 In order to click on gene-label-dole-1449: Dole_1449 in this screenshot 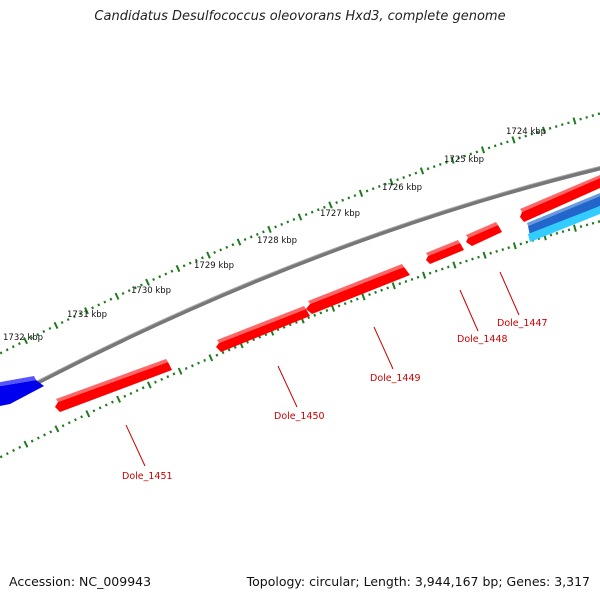, I will do `click(395, 378)`.